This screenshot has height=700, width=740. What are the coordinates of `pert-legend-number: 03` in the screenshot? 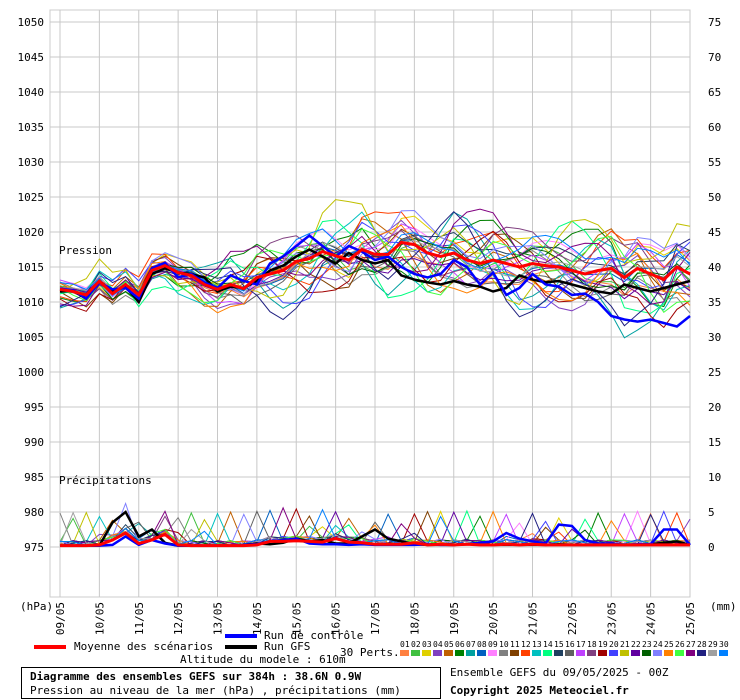 It's located at (427, 644).